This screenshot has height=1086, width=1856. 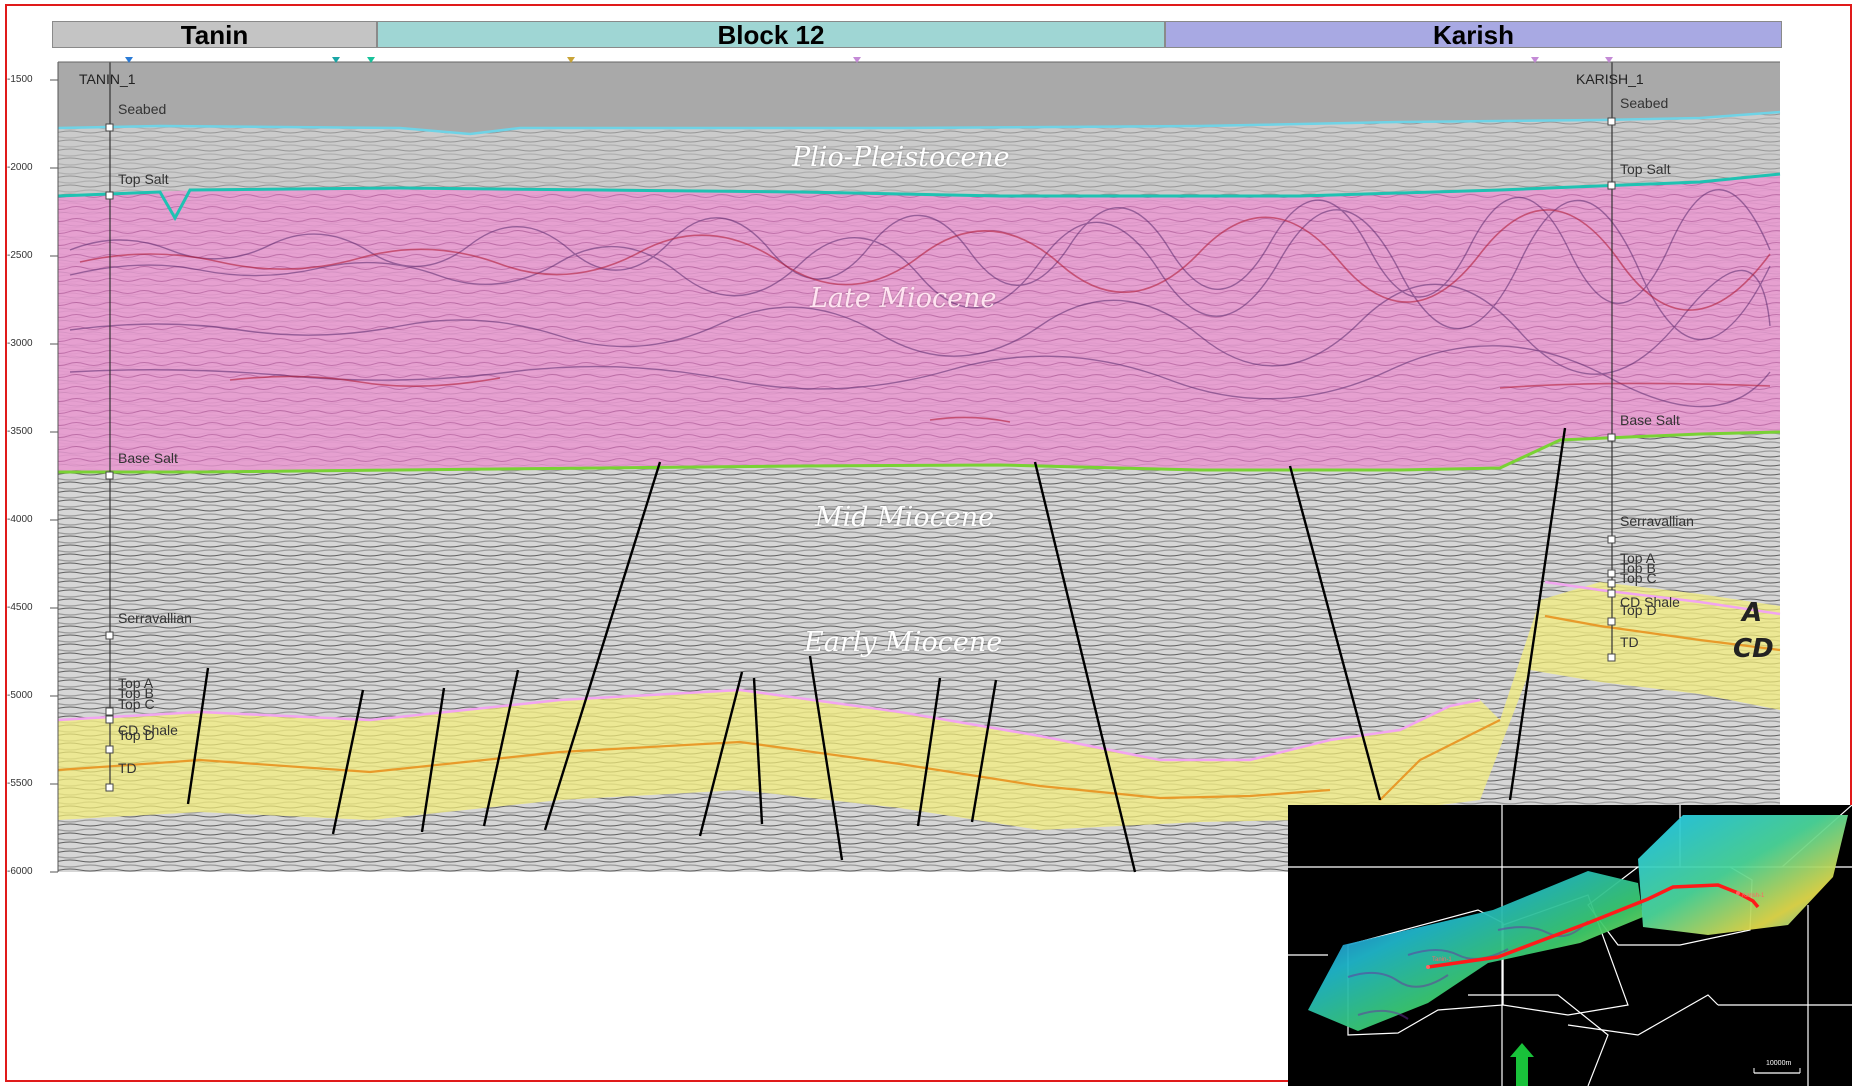 What do you see at coordinates (1645, 169) in the screenshot?
I see `karish-horizon-top-salt: Top Salt` at bounding box center [1645, 169].